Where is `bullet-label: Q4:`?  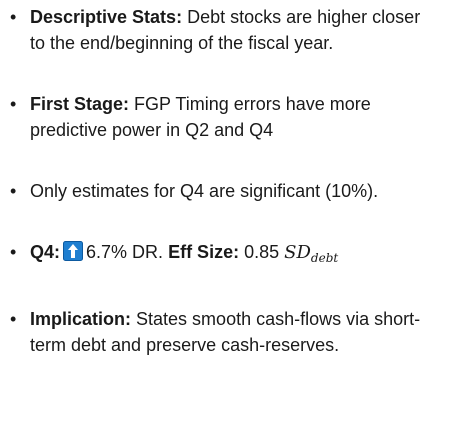
bullet-label: Q4: is located at coordinates (45, 252).